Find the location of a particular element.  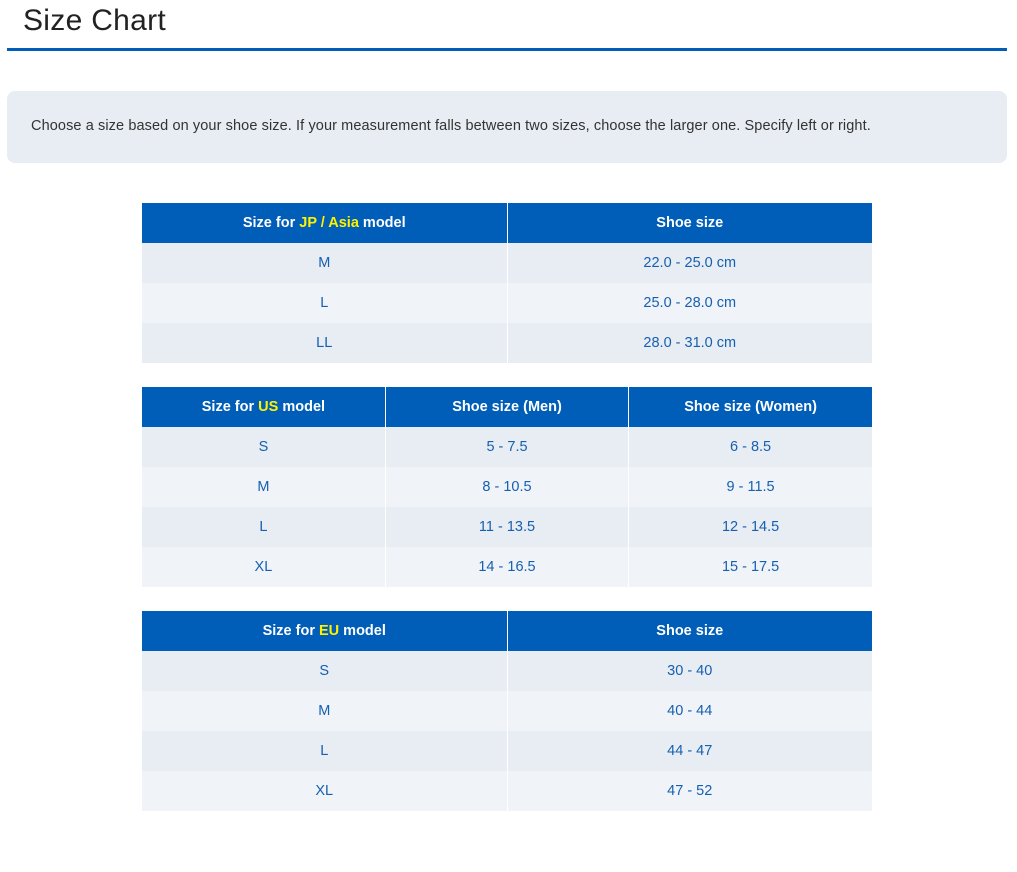

column-header: Size for US model is located at coordinates (264, 407).